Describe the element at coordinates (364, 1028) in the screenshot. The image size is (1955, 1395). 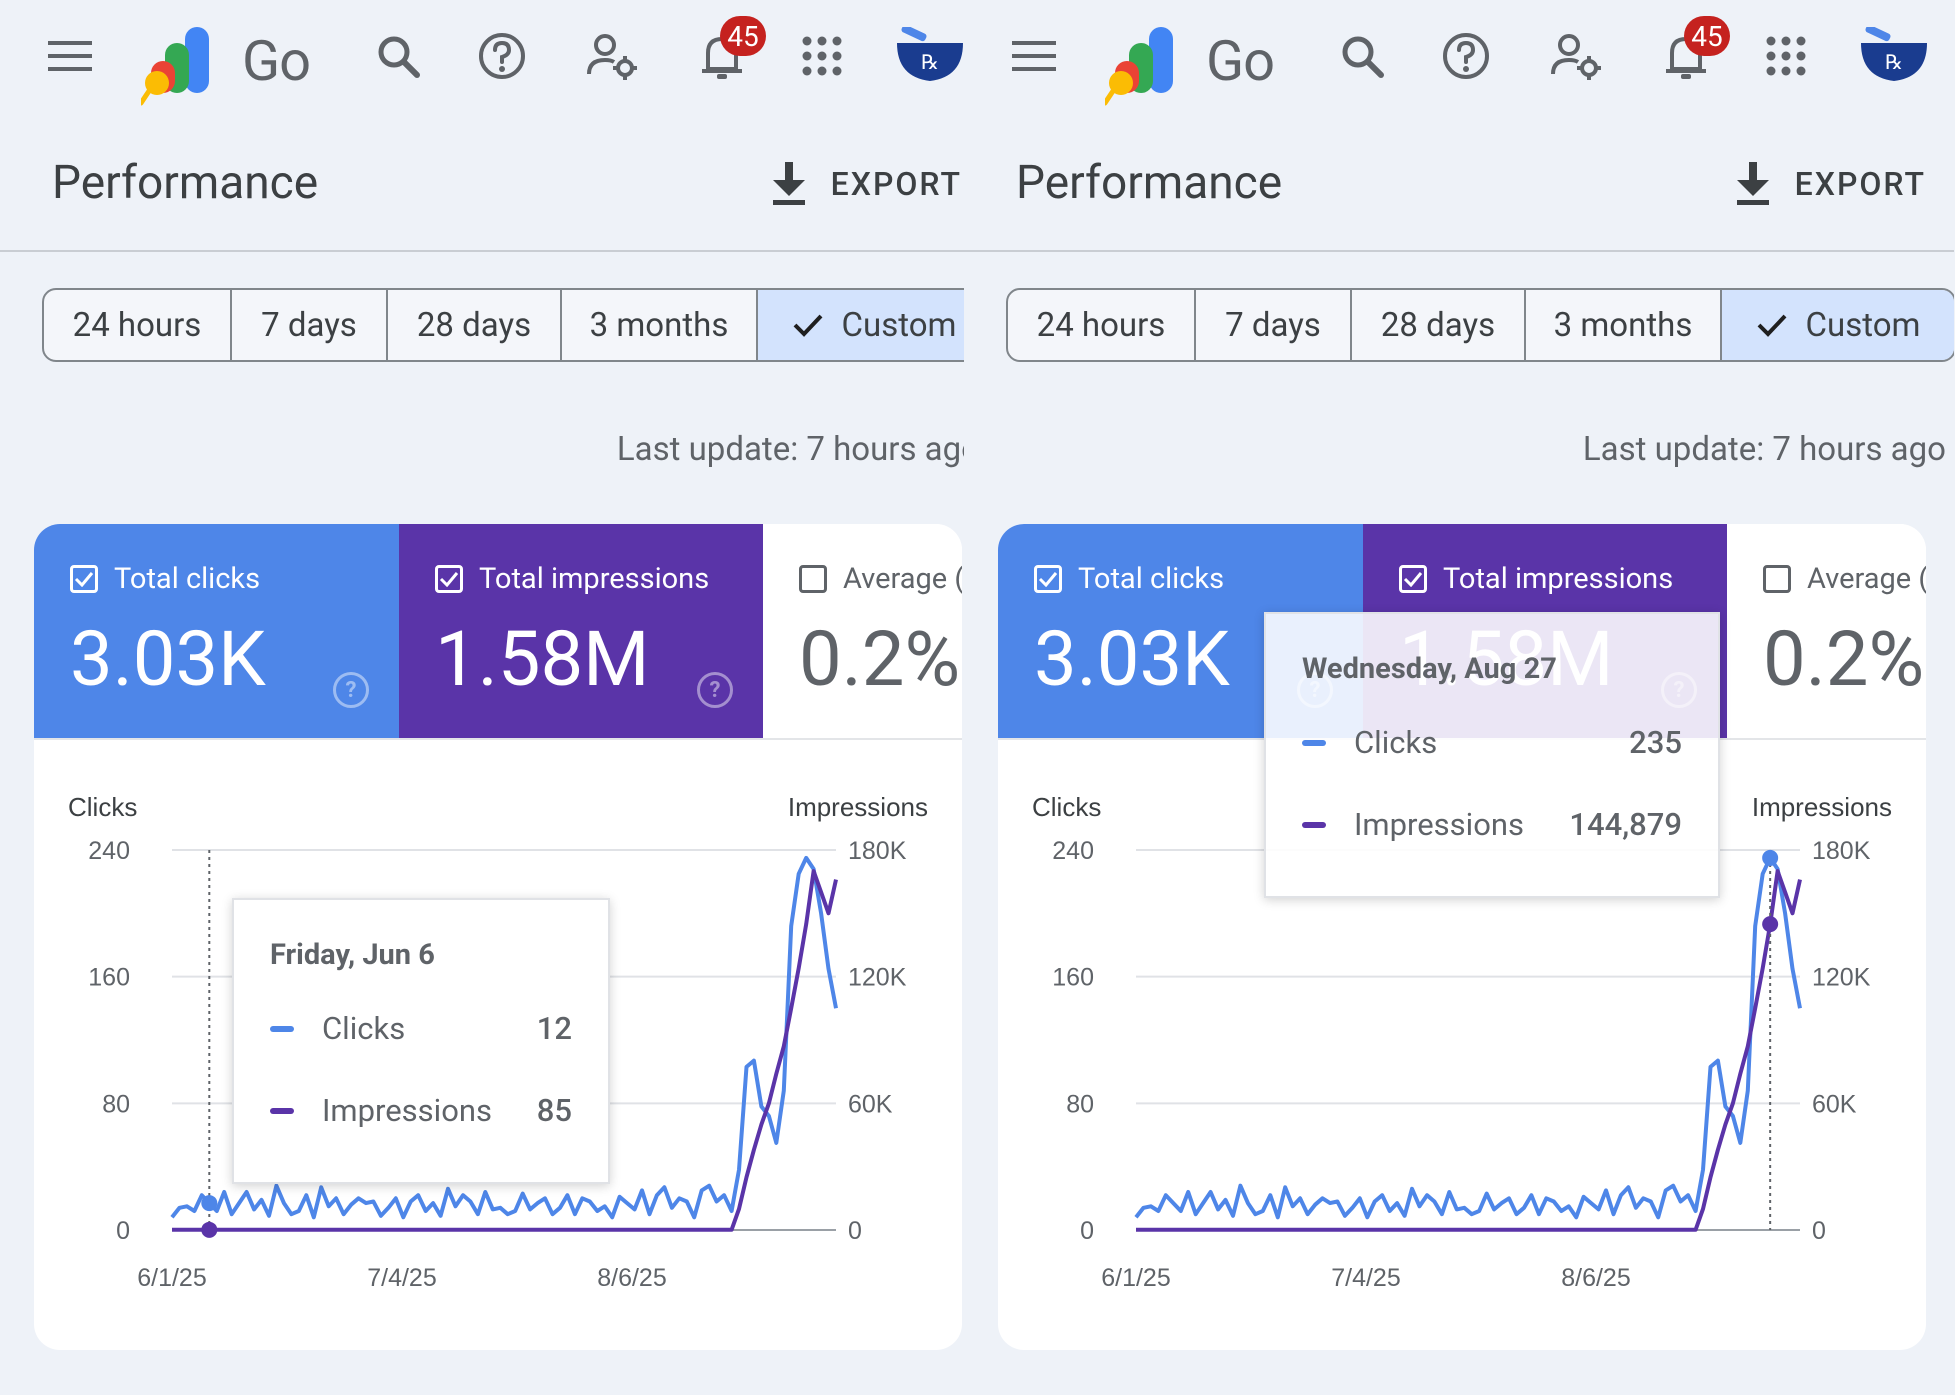
I see `tooltip-label: Clicks` at that location.